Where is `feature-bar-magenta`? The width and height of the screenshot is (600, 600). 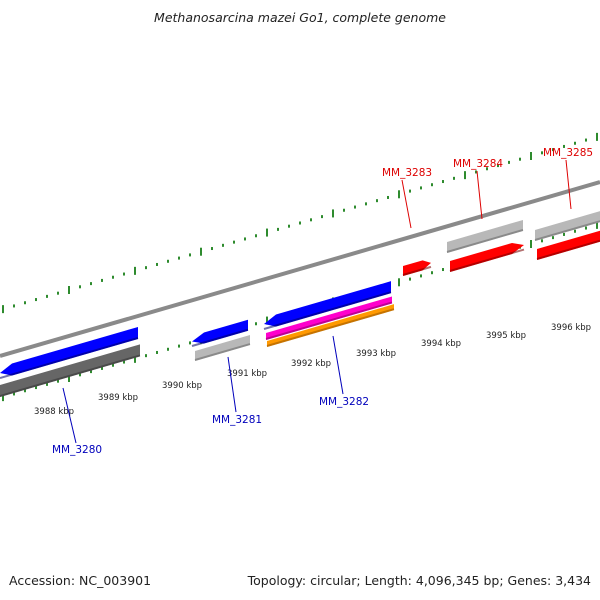
feature-bar-magenta is located at coordinates (329, 318).